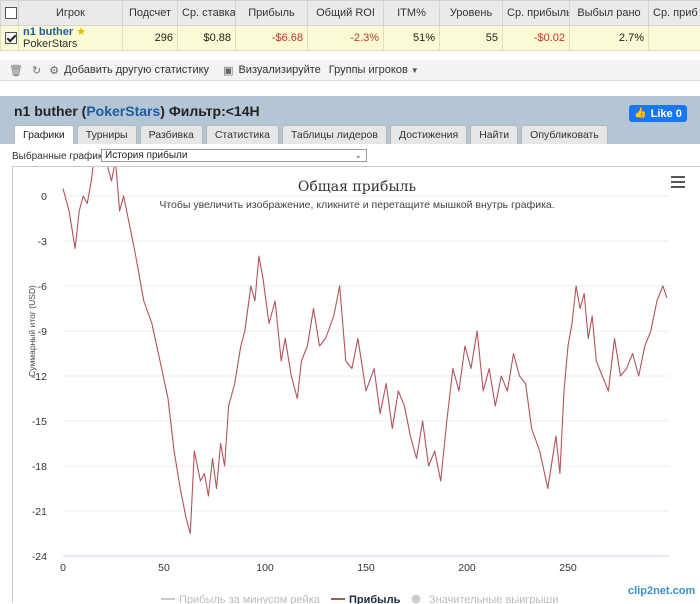 The height and width of the screenshot is (604, 700). I want to click on col-itm: ITM%, so click(412, 13).